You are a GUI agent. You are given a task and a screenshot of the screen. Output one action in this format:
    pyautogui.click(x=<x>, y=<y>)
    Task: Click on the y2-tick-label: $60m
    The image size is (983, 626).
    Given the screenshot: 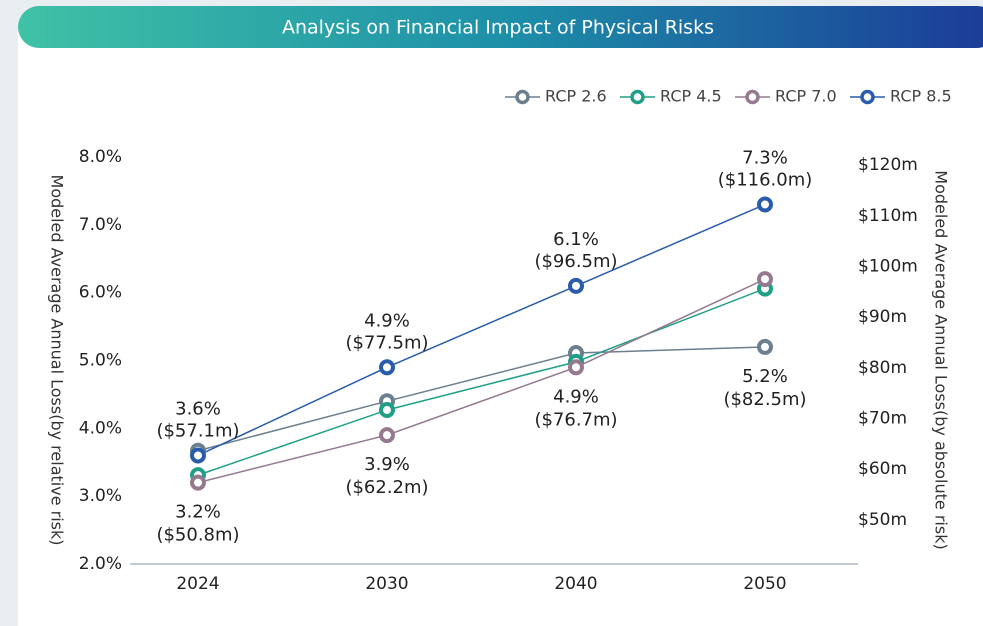 What is the action you would take?
    pyautogui.click(x=882, y=469)
    